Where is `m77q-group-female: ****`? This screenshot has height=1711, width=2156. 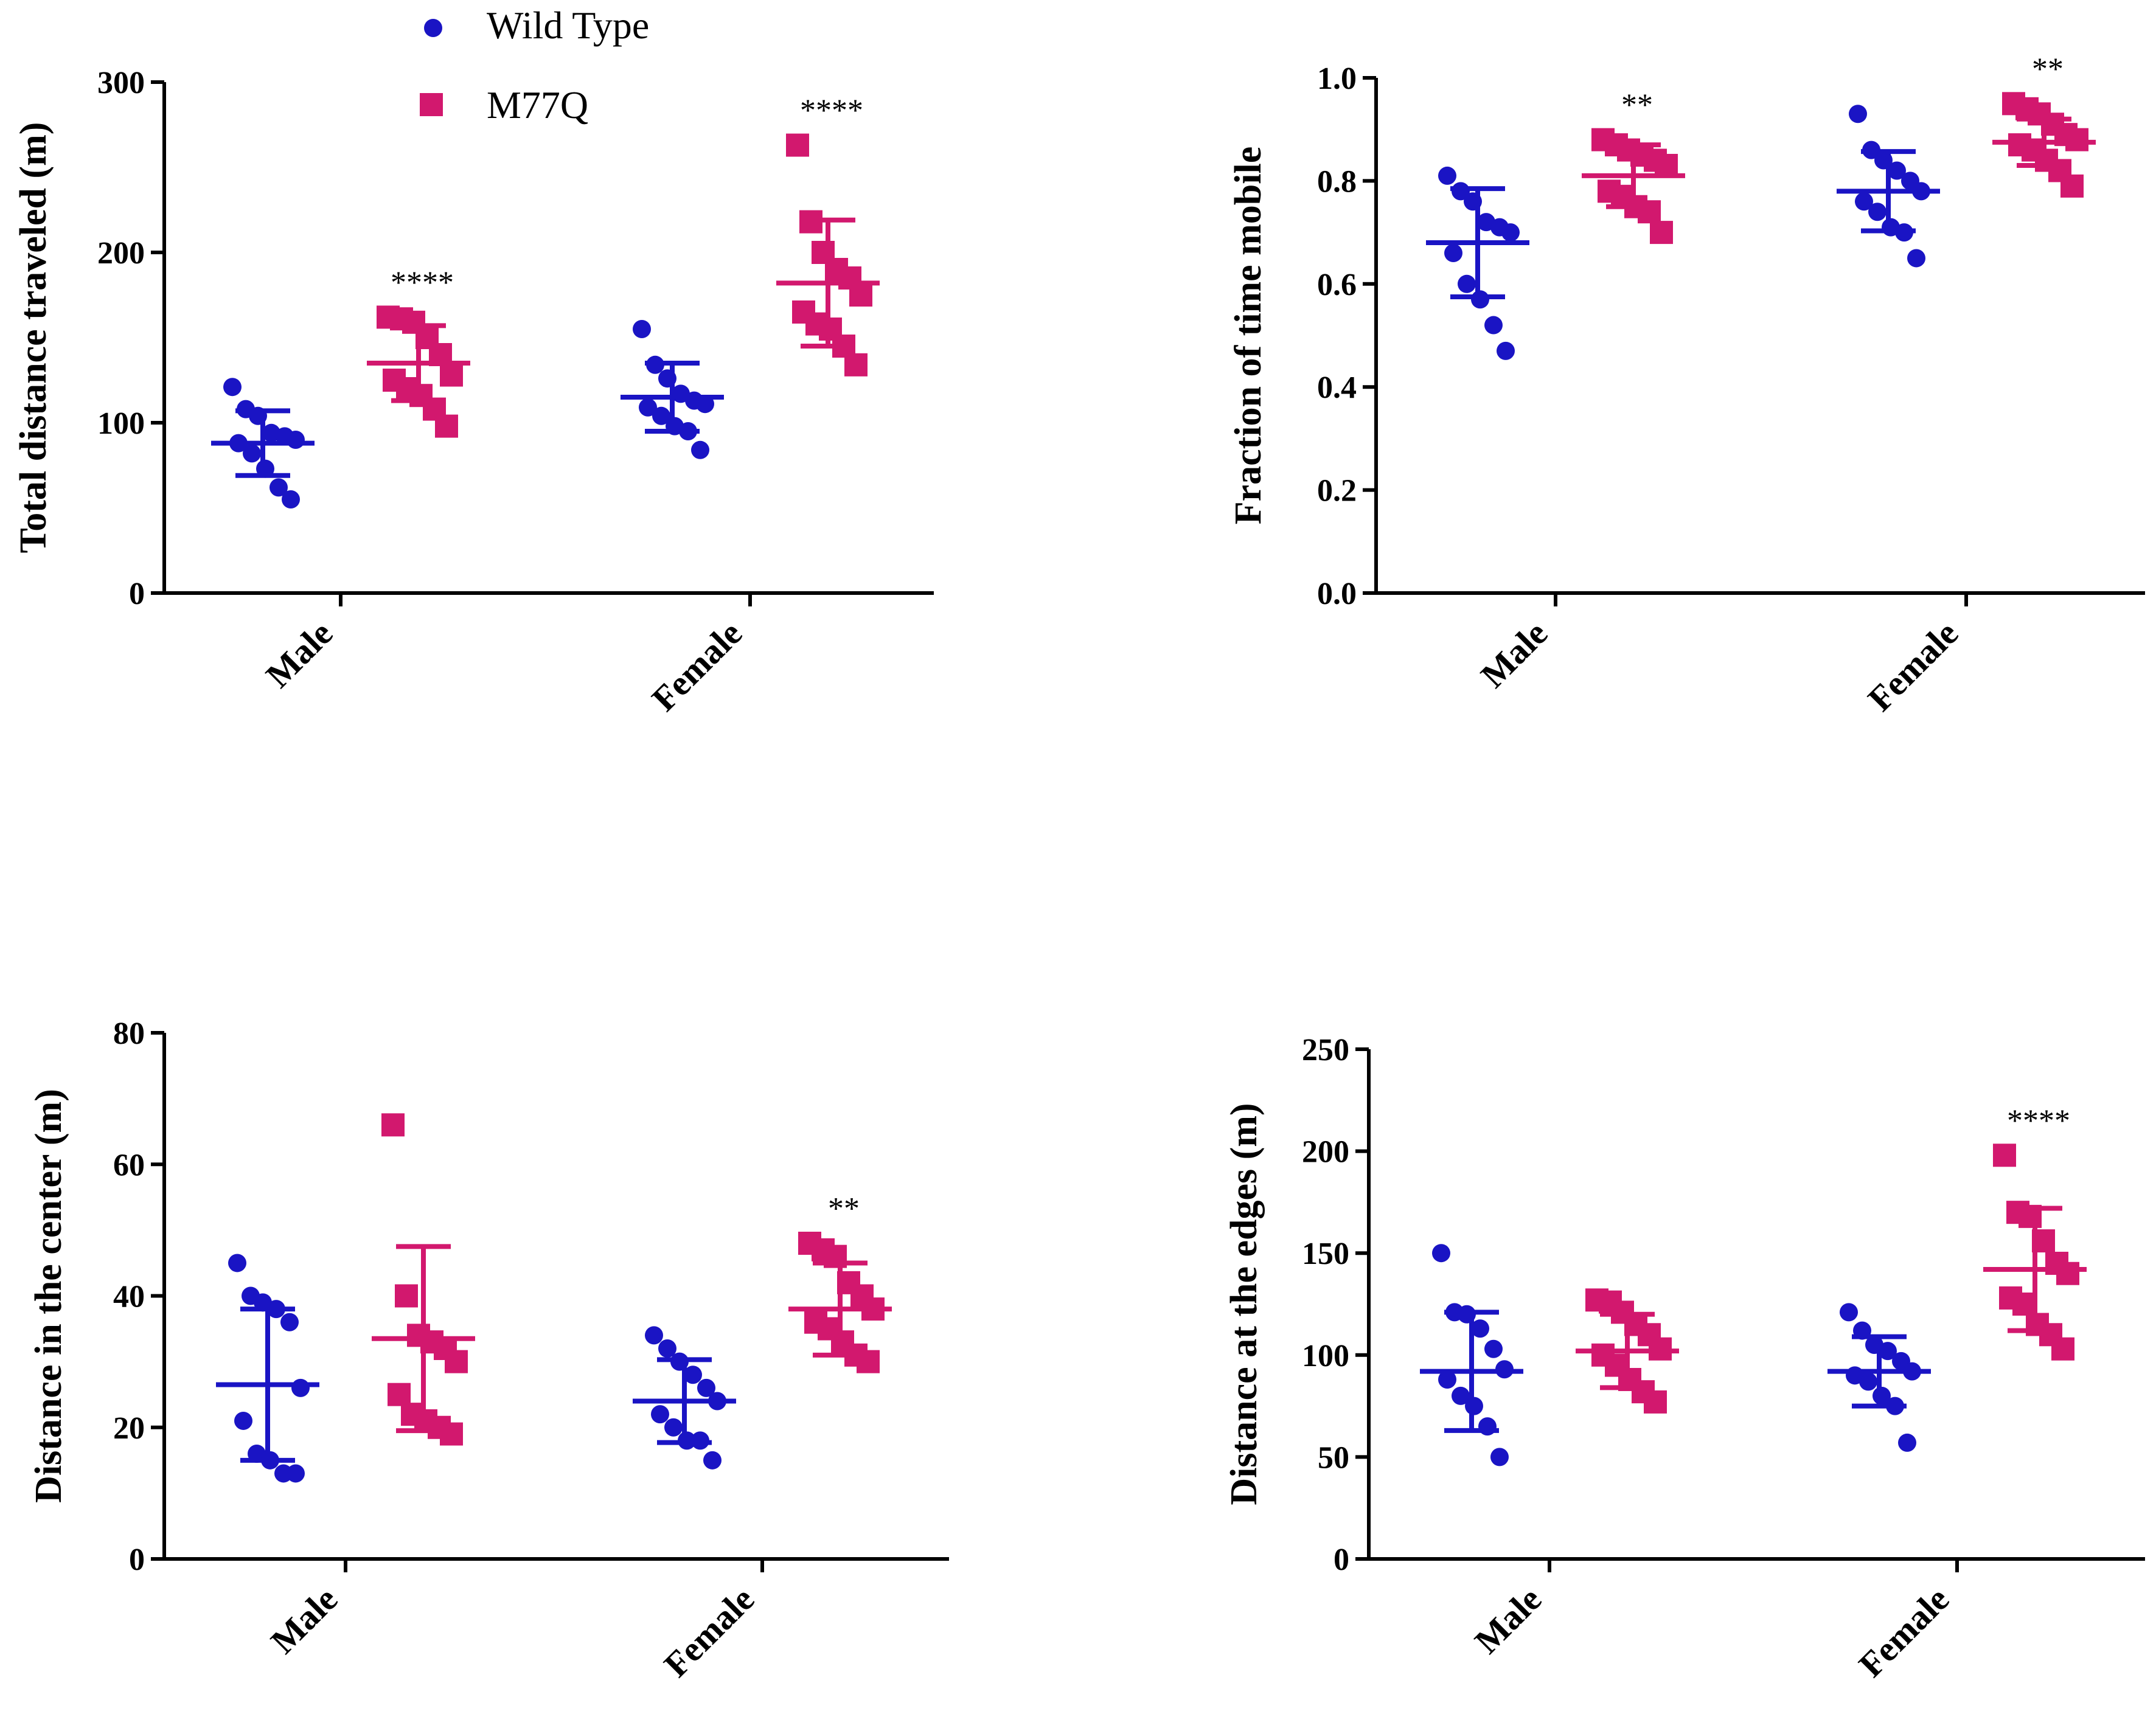 m77q-group-female: **** is located at coordinates (2035, 1232).